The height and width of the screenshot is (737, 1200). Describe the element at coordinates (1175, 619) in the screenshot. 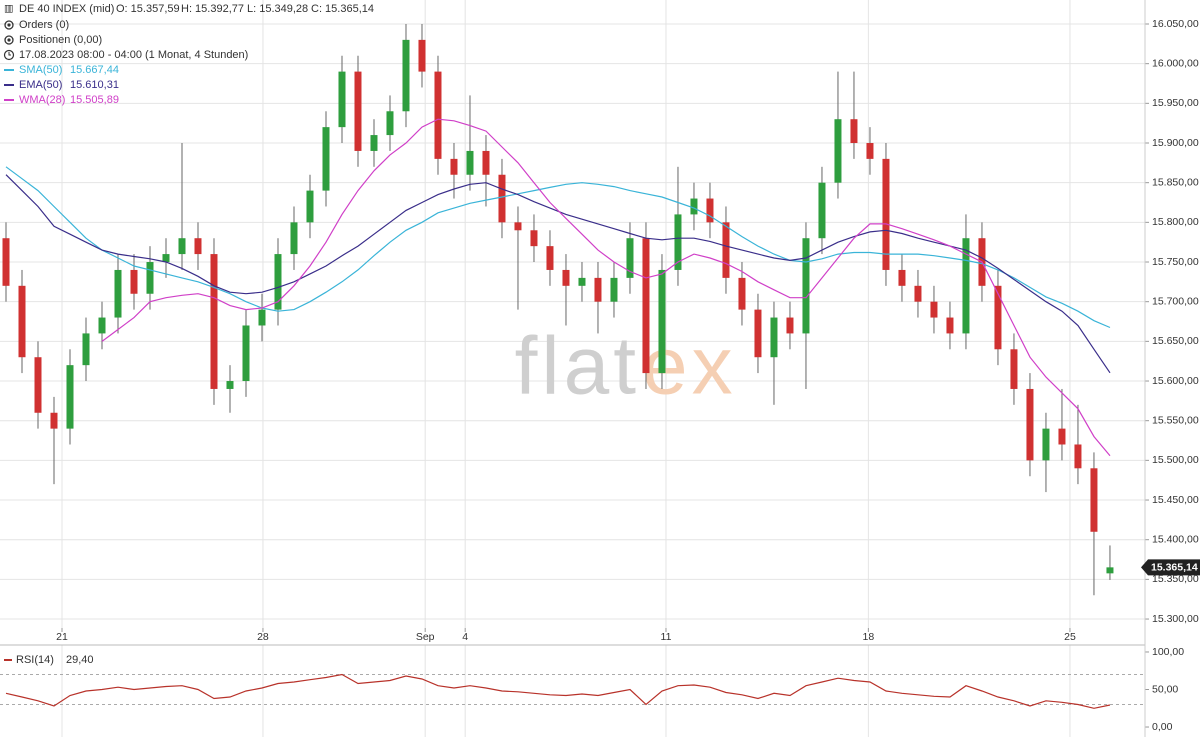

I see `y-tick-label: 15.300,00` at that location.